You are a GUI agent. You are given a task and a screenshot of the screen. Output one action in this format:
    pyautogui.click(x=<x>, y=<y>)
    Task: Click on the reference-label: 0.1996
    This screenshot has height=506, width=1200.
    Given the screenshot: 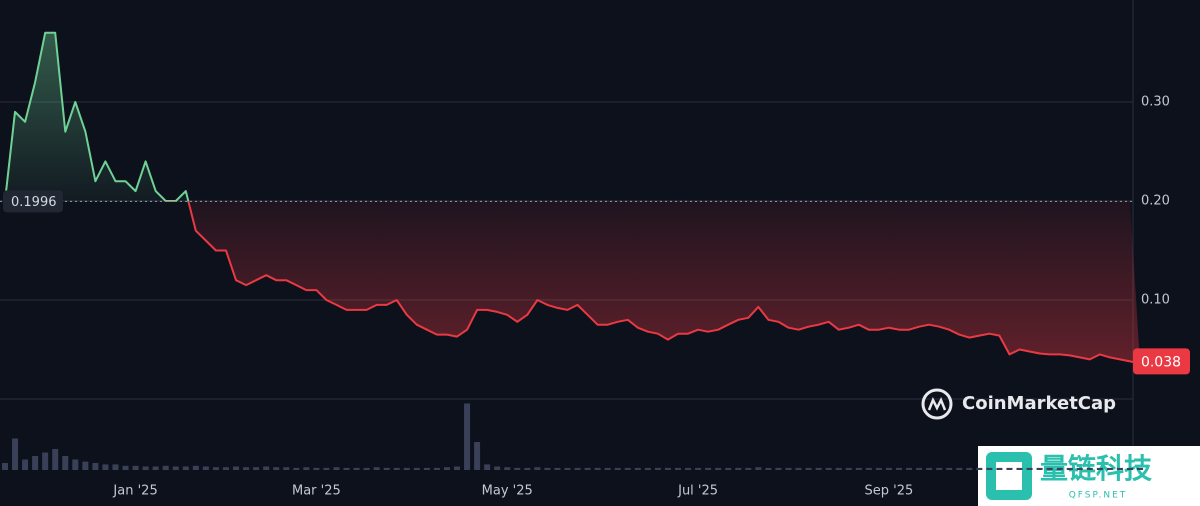 What is the action you would take?
    pyautogui.click(x=34, y=202)
    